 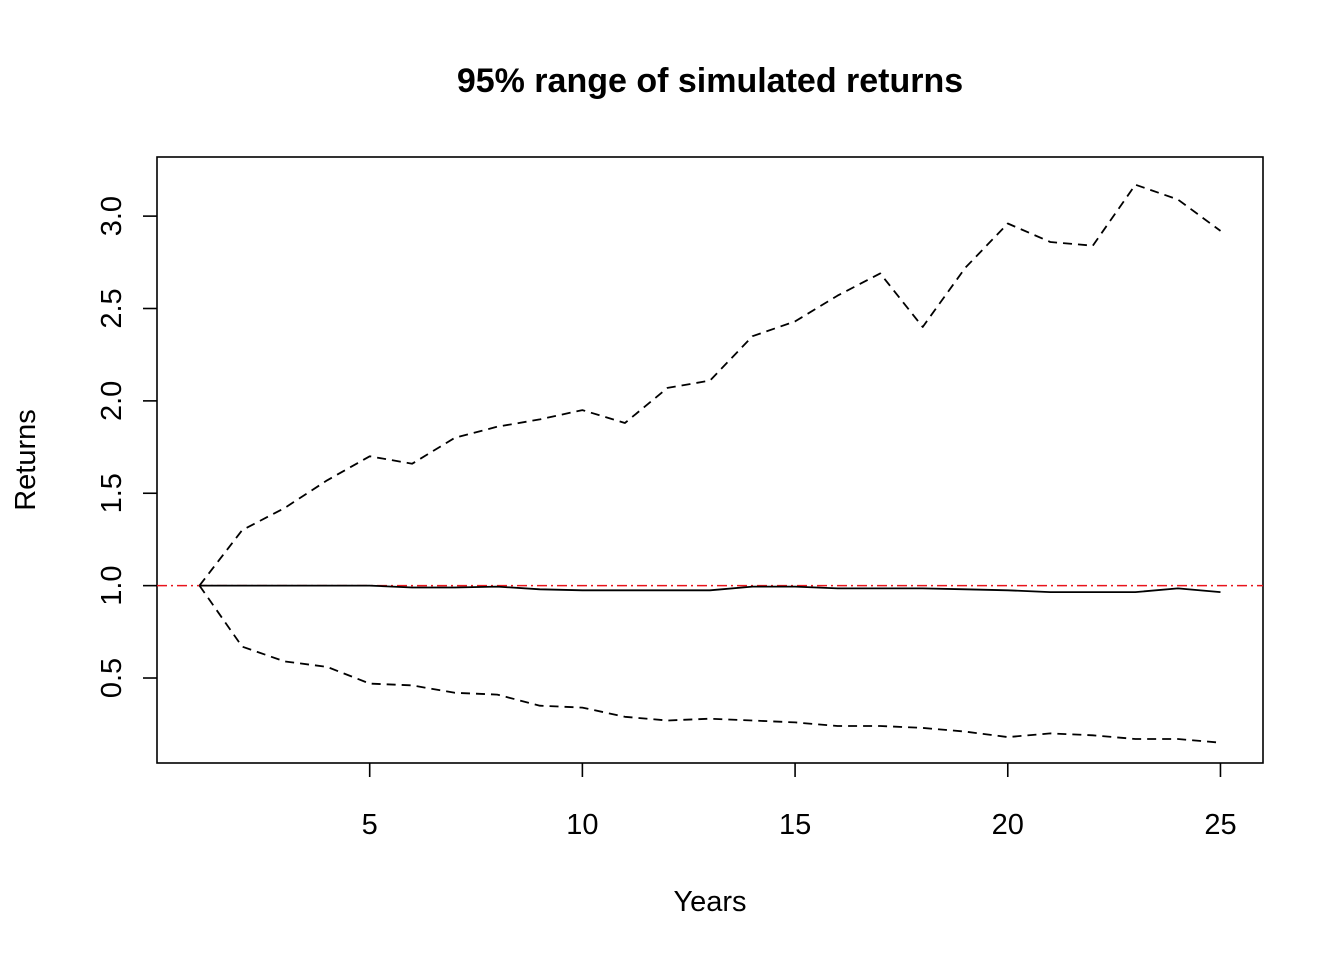 I want to click on y-tick-label: 1.0, so click(x=112, y=585).